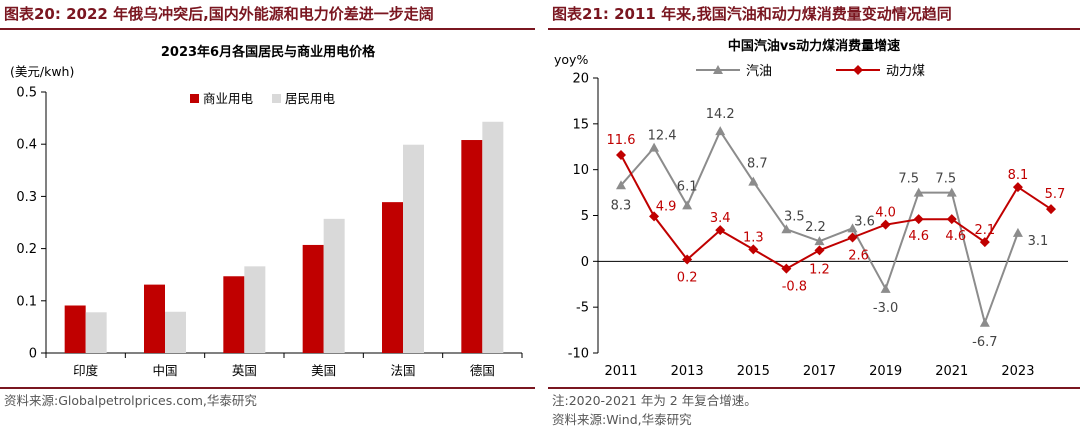 Image resolution: width=1080 pixels, height=429 pixels. What do you see at coordinates (219, 14) in the screenshot?
I see `left-figure-title: 图表20: 2022 年俄乌冲突后,国内外能源和电力价差进一步走阔` at bounding box center [219, 14].